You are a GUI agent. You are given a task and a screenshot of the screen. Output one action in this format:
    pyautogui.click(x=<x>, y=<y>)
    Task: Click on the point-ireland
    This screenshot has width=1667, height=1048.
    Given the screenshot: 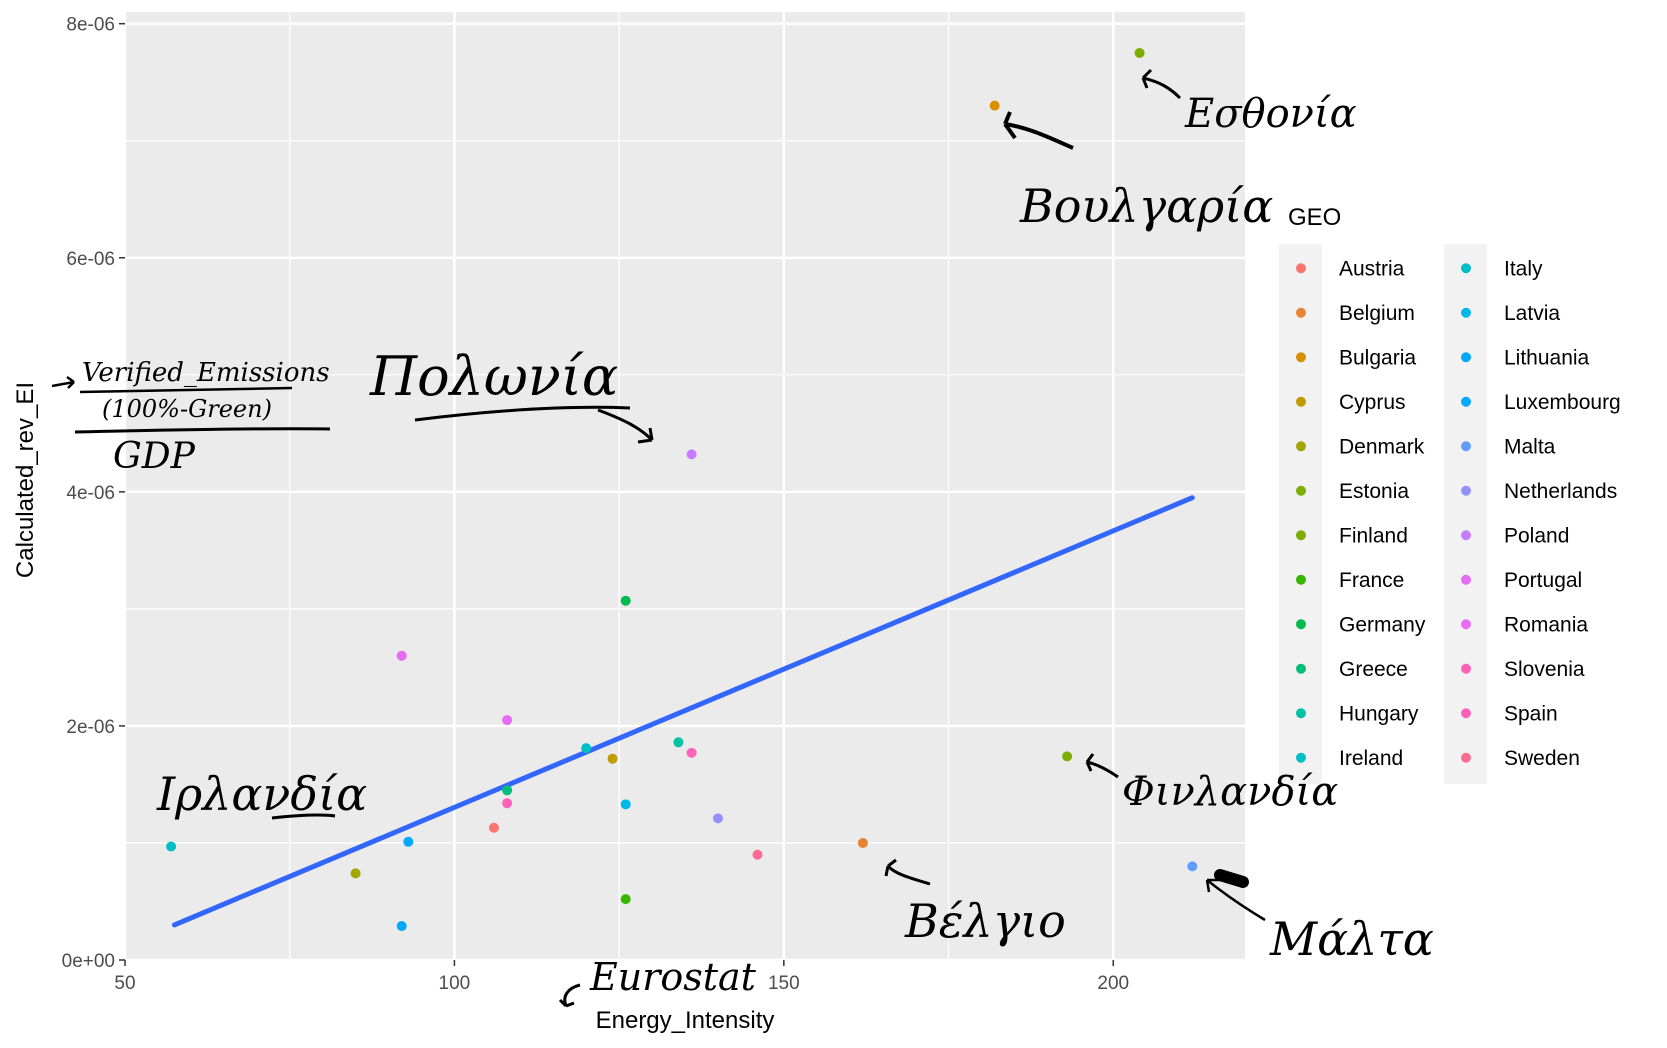 What is the action you would take?
    pyautogui.click(x=171, y=846)
    